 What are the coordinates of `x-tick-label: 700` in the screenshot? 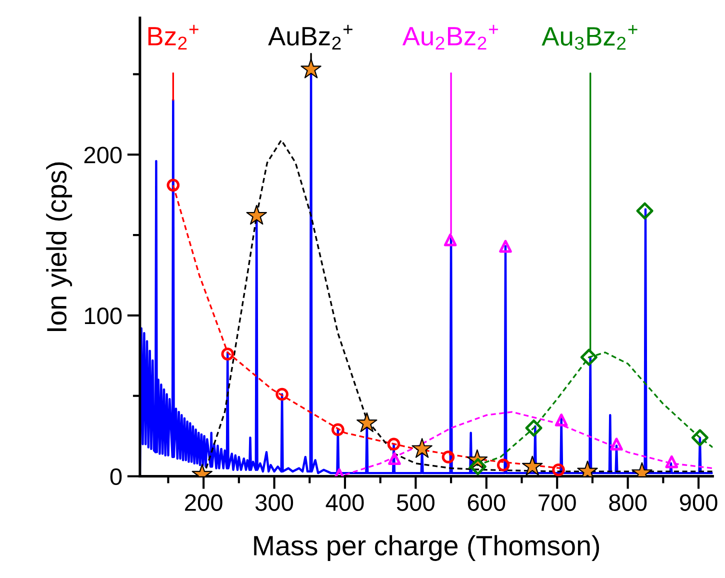 It's located at (557, 502).